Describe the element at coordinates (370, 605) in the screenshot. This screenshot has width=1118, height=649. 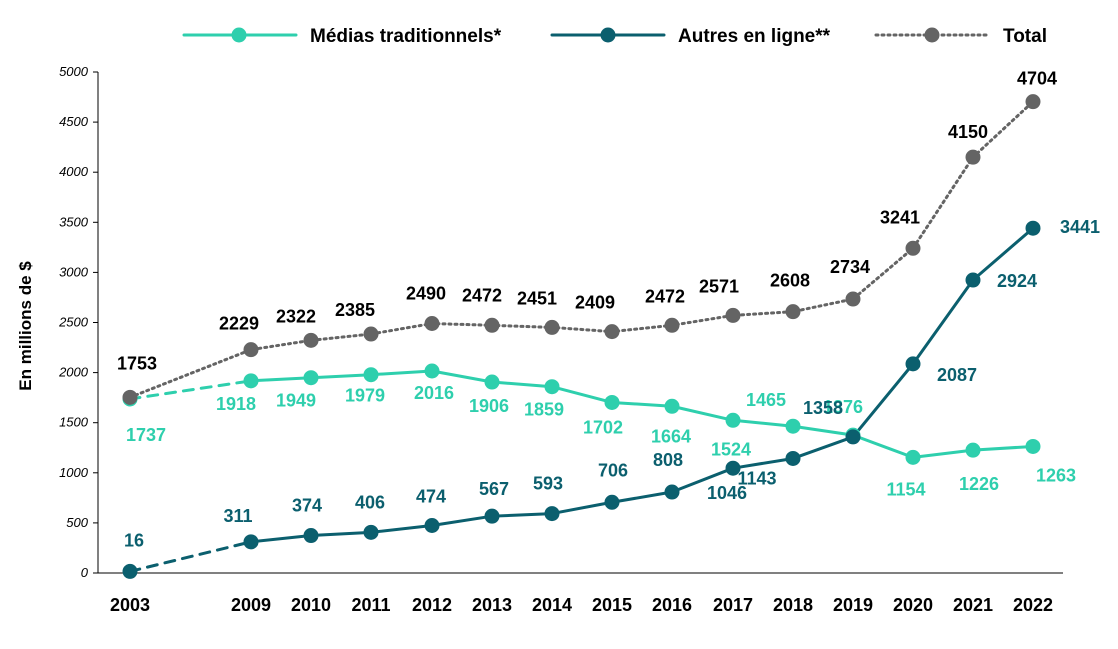
I see `x-tick-label: 2011` at that location.